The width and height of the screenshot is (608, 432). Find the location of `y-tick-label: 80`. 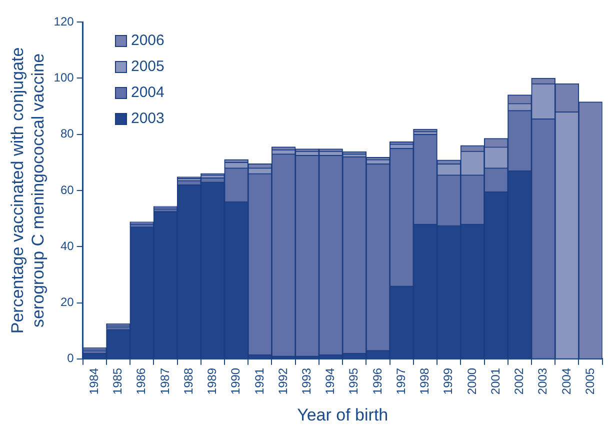

y-tick-label: 80 is located at coordinates (67, 133).